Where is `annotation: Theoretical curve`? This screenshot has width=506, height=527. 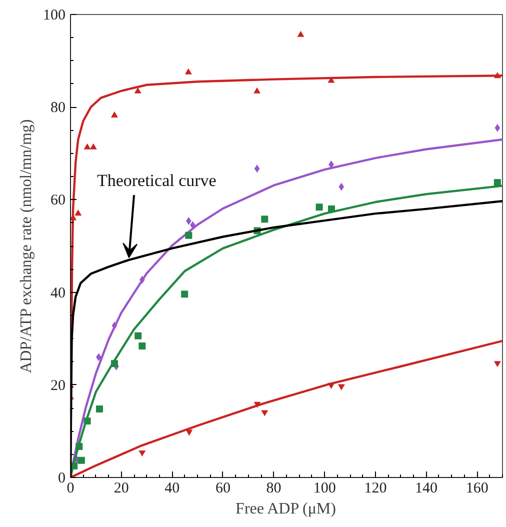
annotation: Theoretical curve is located at coordinates (156, 180).